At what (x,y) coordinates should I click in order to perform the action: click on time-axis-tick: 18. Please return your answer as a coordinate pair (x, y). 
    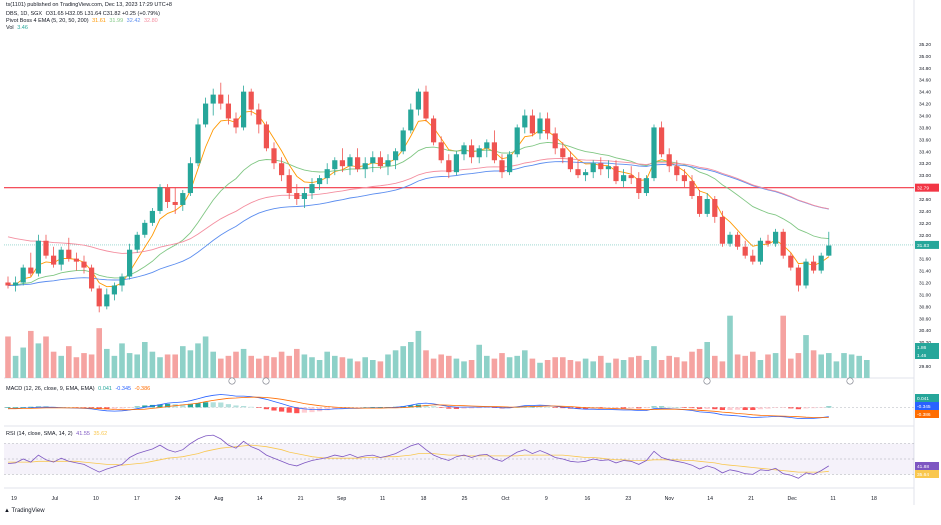
    Looking at the image, I should click on (874, 499).